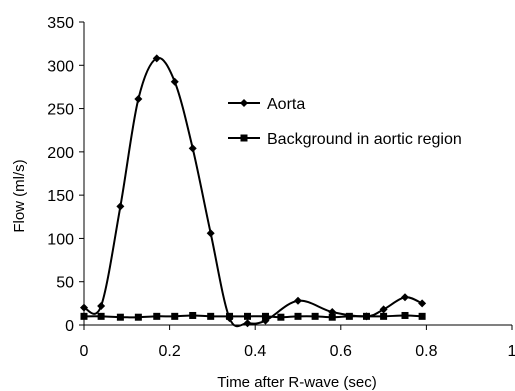 Image resolution: width=515 pixels, height=391 pixels. What do you see at coordinates (169, 351) in the screenshot?
I see `x-tick-label: 0.2` at bounding box center [169, 351].